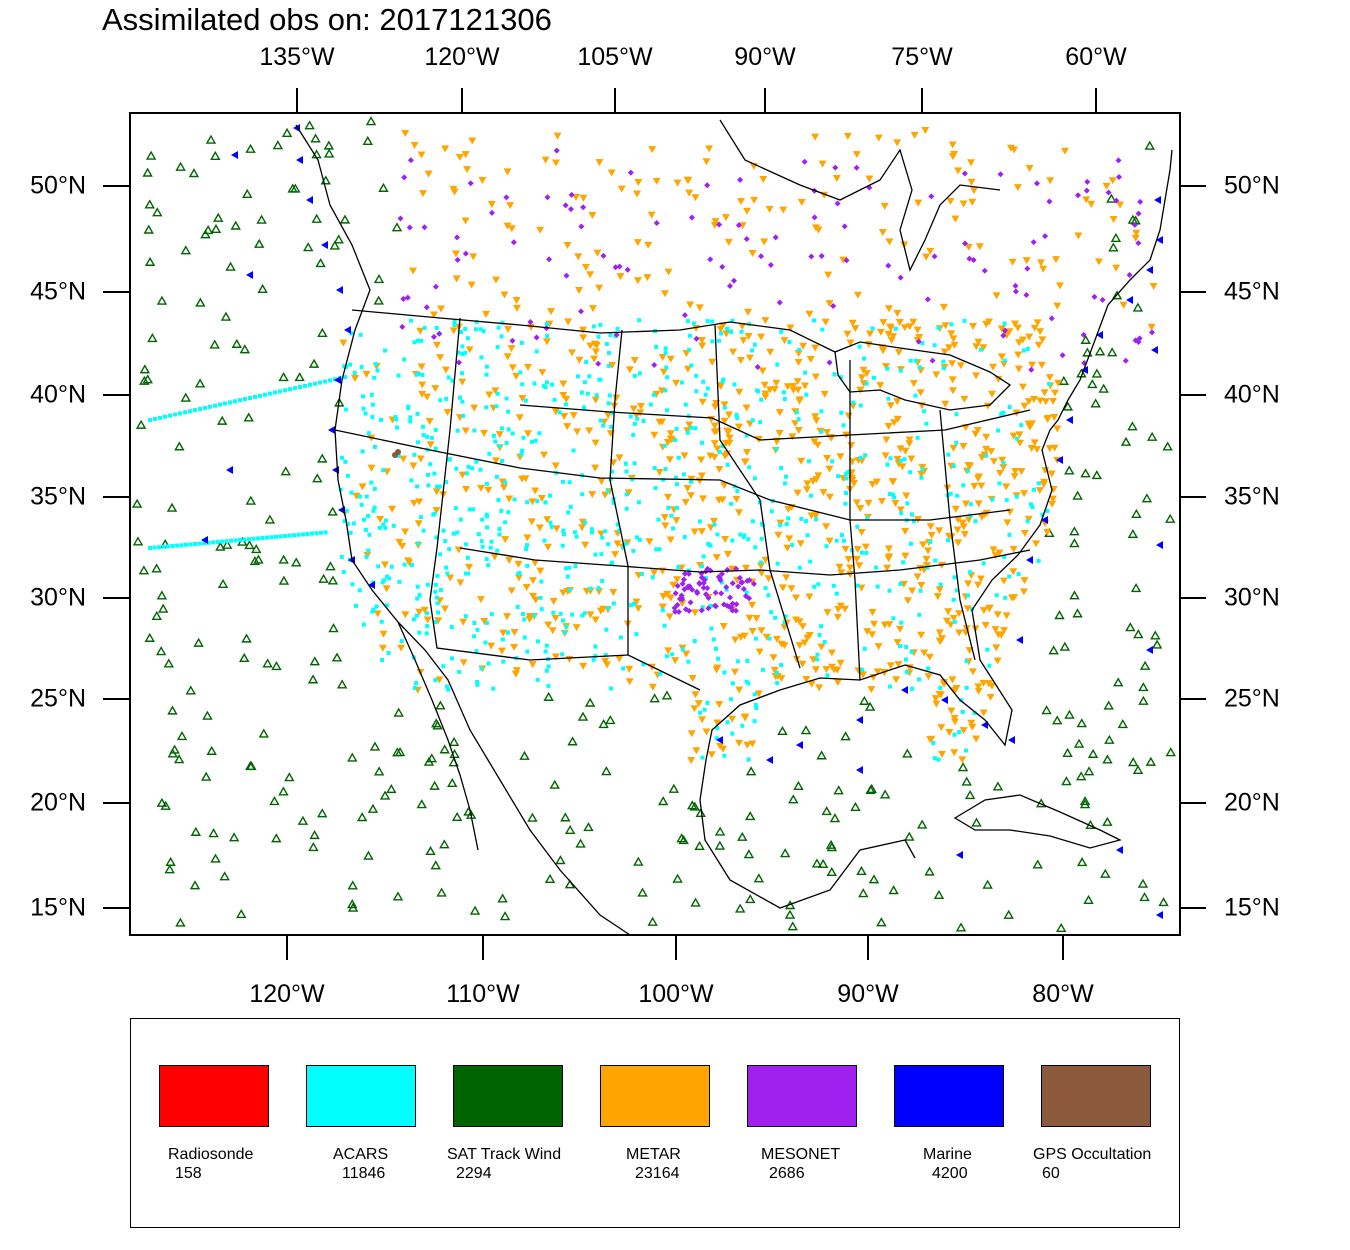  What do you see at coordinates (672, 475) in the screenshot?
I see `state-lines-a` at bounding box center [672, 475].